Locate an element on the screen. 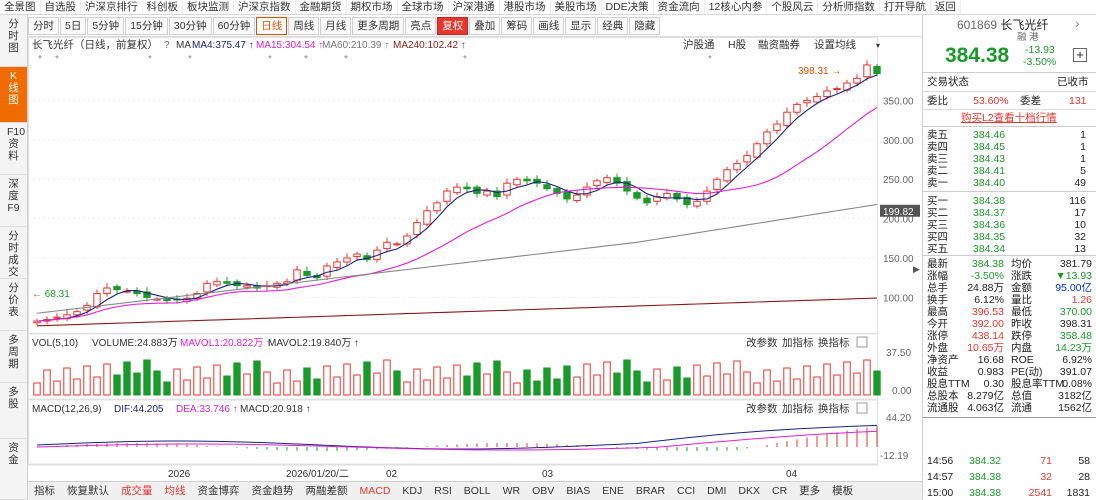 The height and width of the screenshot is (500, 1096). left-tab: 分时图 is located at coordinates (13, 41).